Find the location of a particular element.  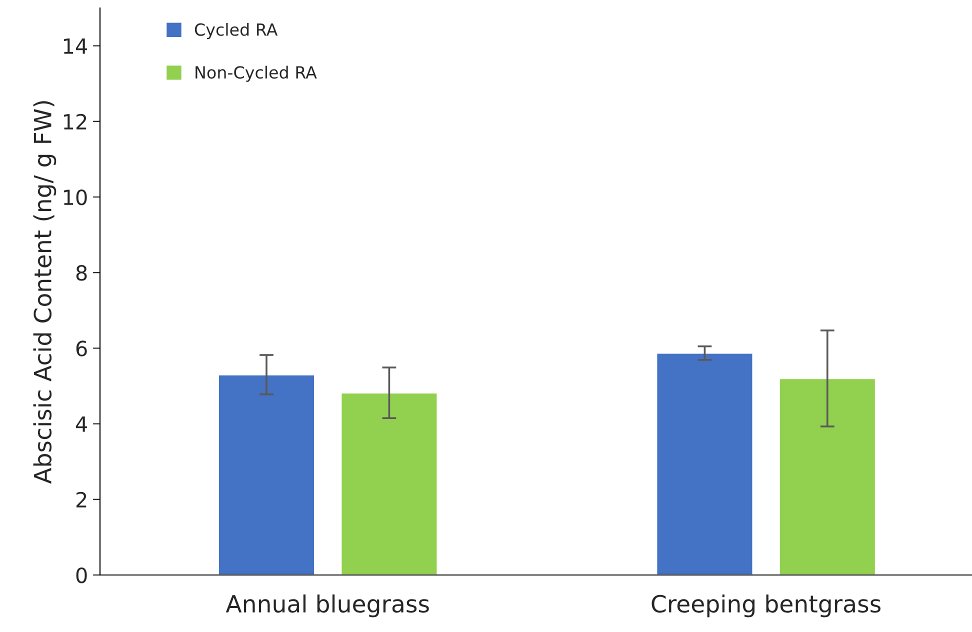

x-tick-label: Creeping bentgrass is located at coordinates (766, 606).